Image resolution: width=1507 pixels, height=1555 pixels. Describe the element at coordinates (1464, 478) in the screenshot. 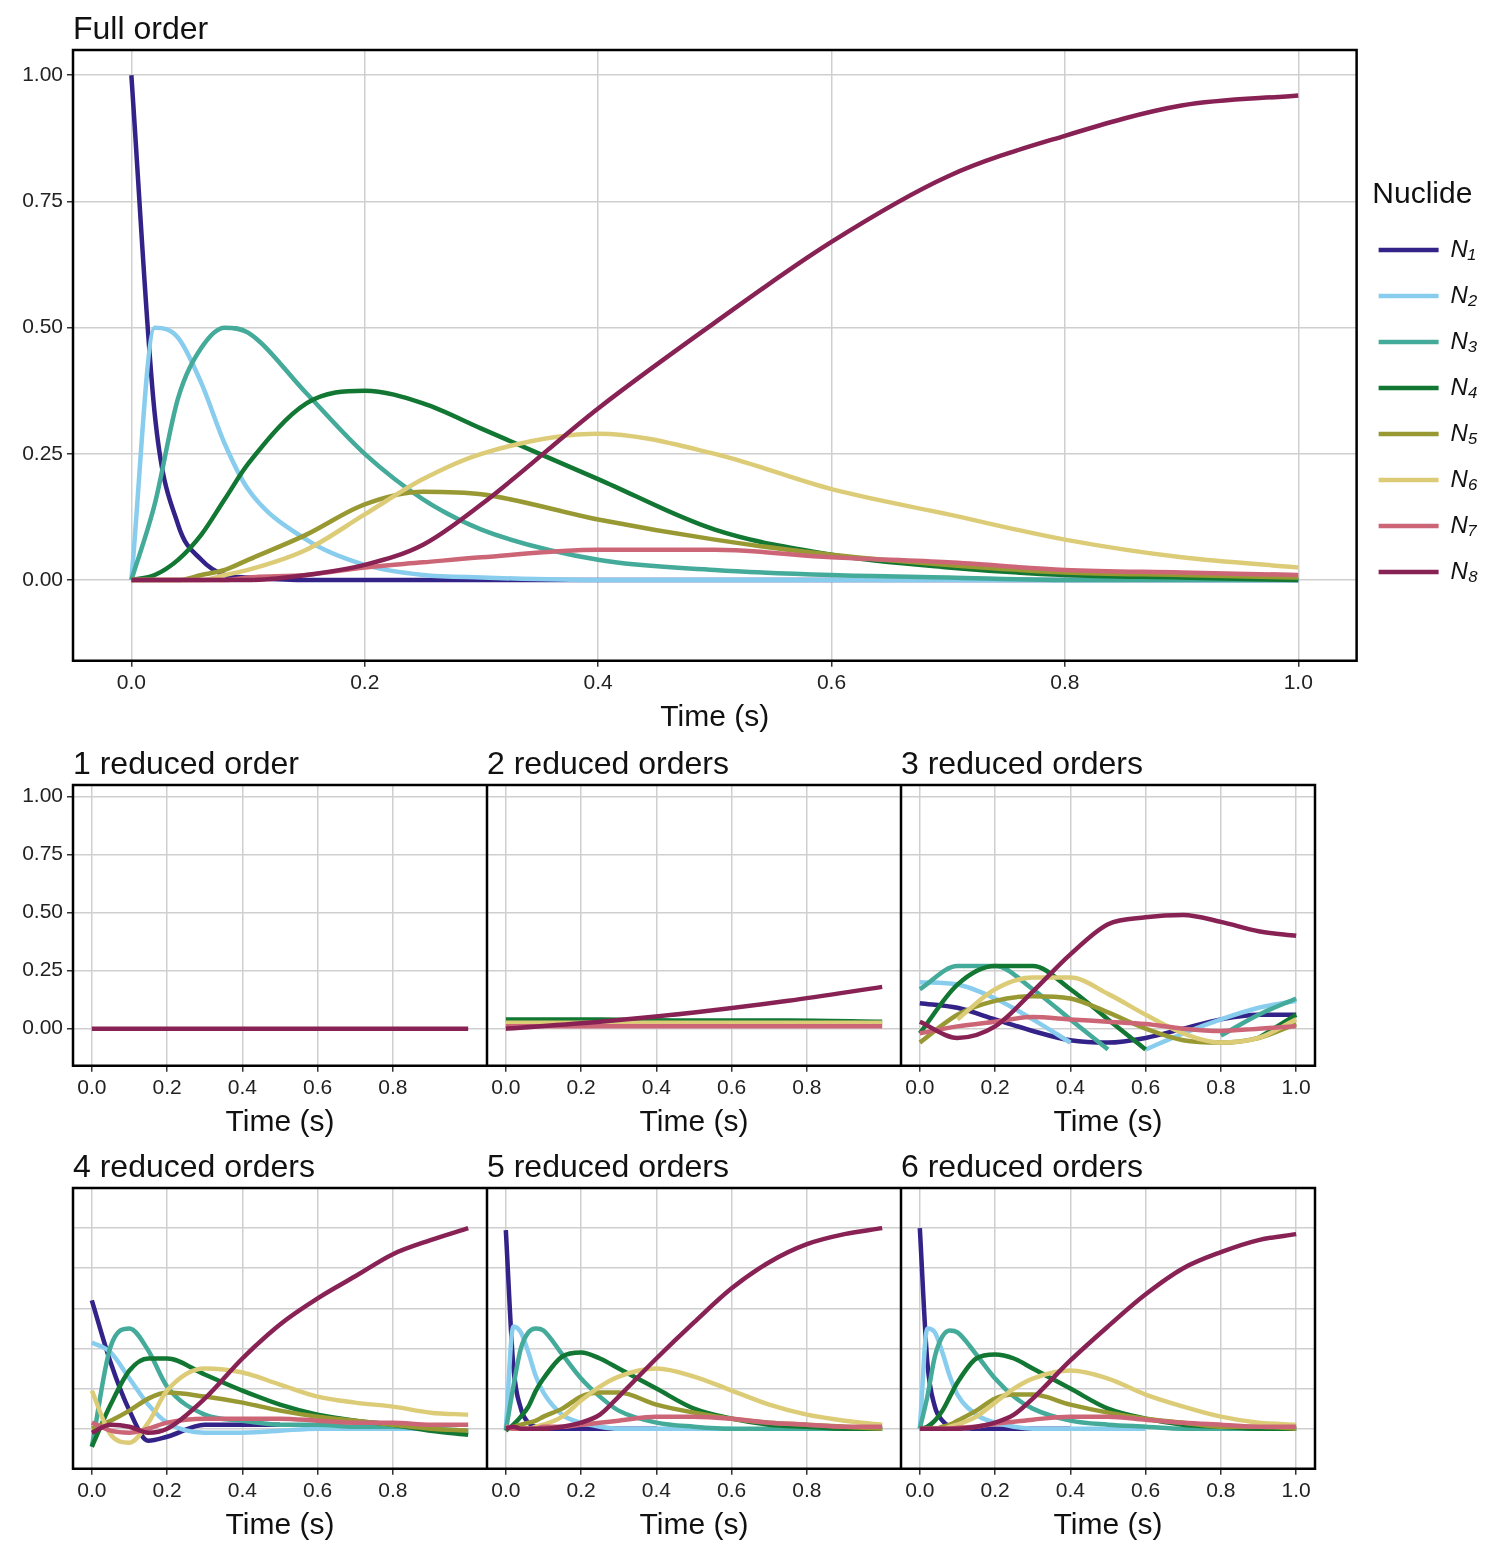

I see `legend-label: N₆` at that location.